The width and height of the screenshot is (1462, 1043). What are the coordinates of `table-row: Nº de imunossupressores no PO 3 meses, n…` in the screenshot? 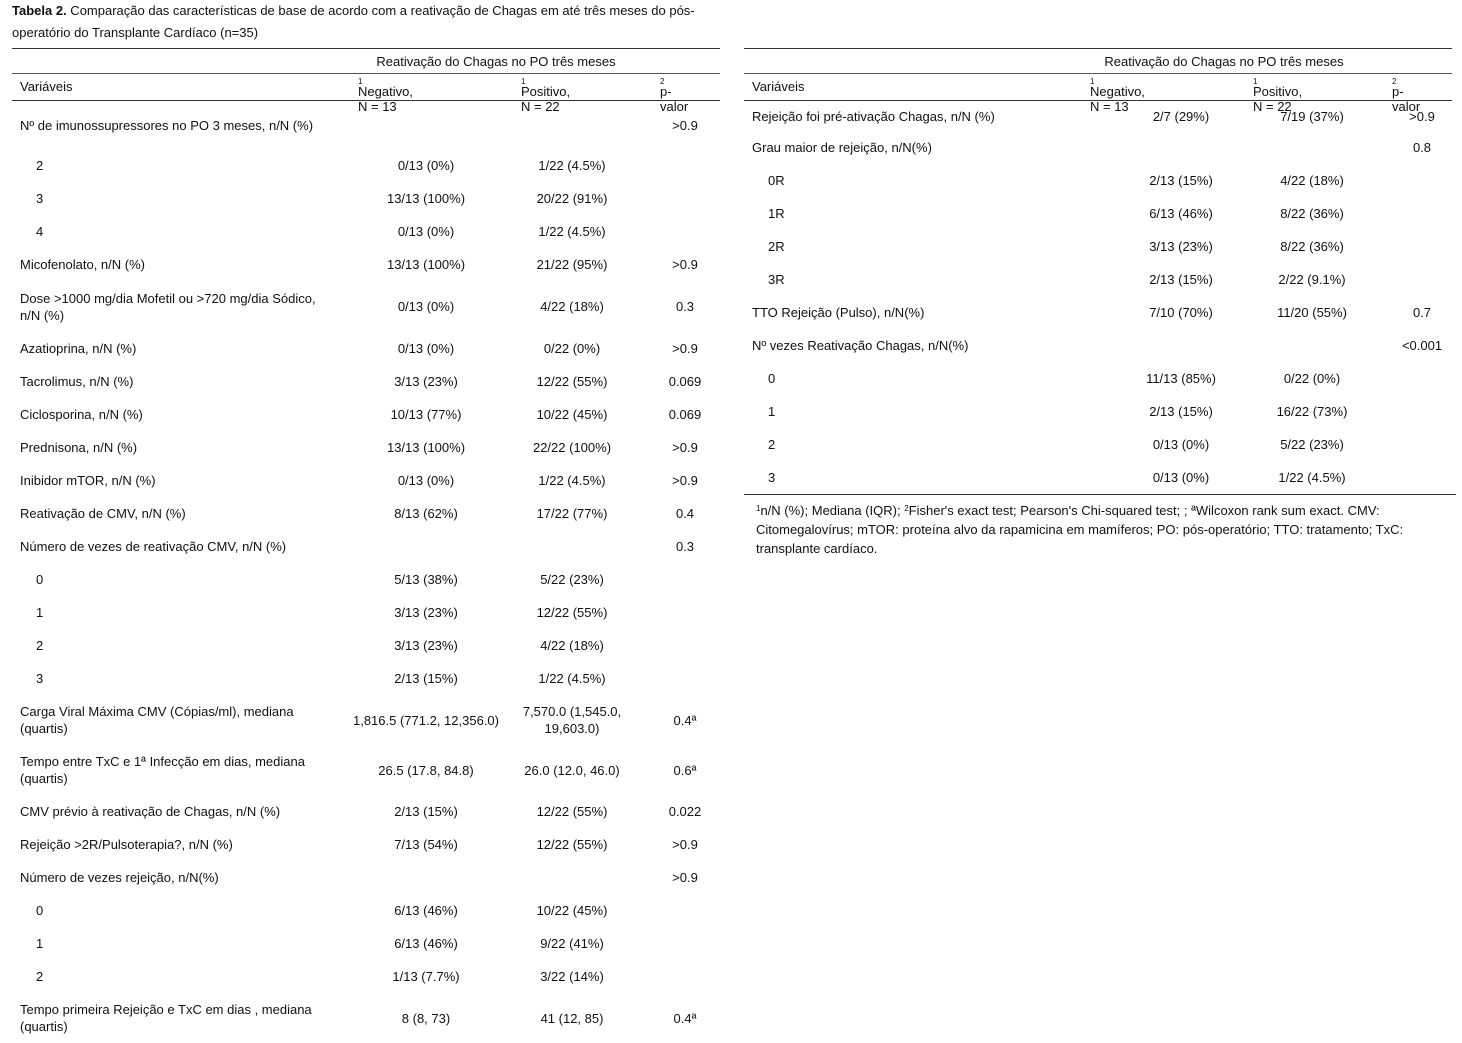 It's located at (366, 125).